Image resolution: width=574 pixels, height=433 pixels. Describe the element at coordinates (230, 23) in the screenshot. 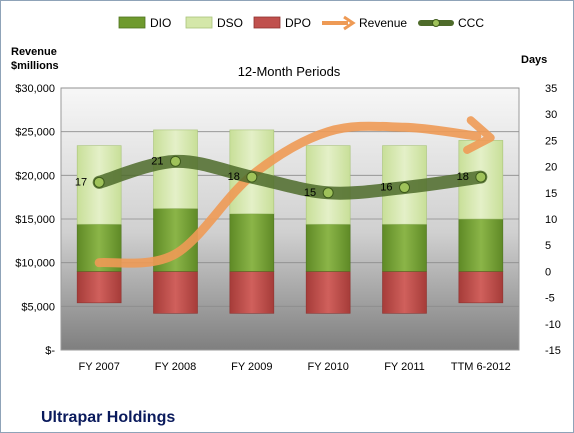

I see `legend-label: DSO` at that location.